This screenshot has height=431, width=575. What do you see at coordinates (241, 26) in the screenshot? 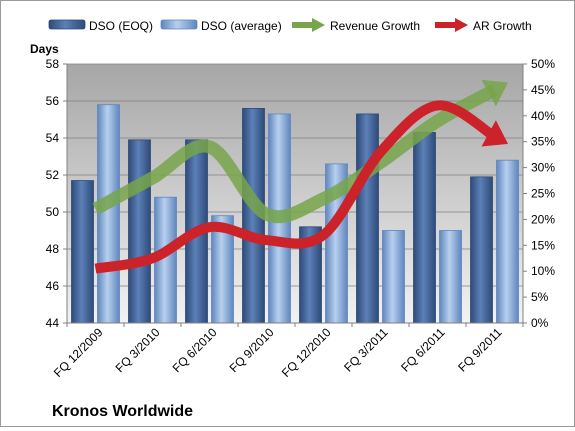
I see `legend-label-dso-average: DSO (average)` at bounding box center [241, 26].